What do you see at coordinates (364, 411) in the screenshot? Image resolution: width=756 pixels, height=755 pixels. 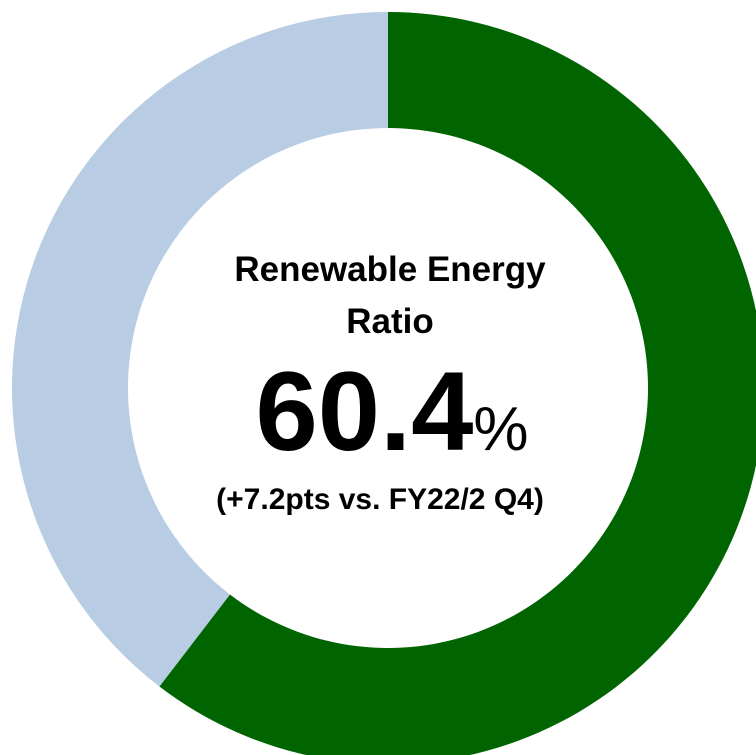 I see `value-label: 60.4` at bounding box center [364, 411].